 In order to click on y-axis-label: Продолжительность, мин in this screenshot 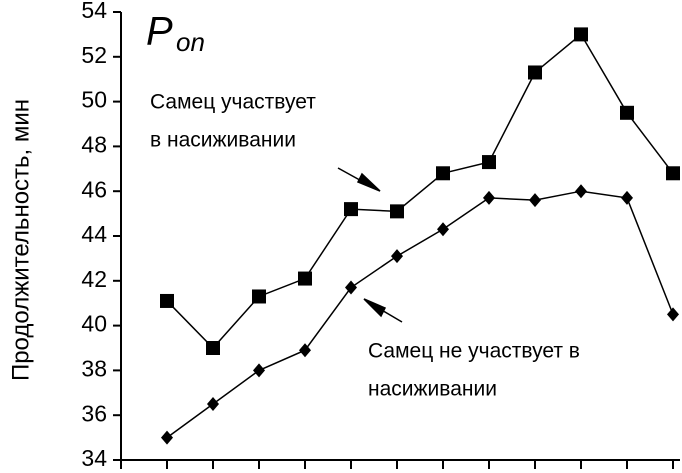, I will do `click(20, 240)`.